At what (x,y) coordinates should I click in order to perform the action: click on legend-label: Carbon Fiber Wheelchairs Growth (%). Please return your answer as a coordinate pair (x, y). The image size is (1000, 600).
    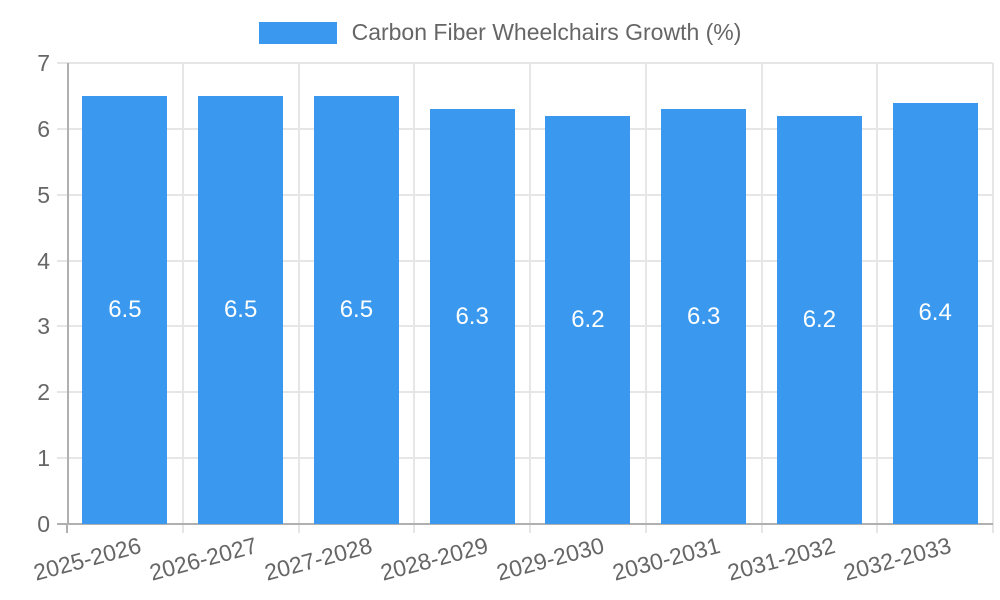
    Looking at the image, I should click on (546, 32).